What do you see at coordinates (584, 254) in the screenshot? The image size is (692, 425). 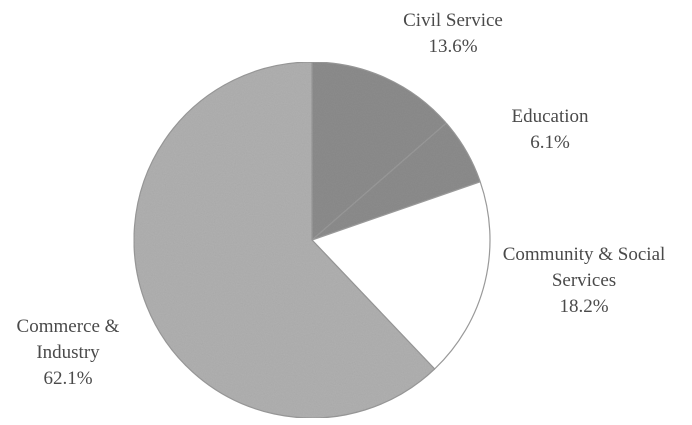 I see `slice-label-community-social-services-0: Community & Social` at bounding box center [584, 254].